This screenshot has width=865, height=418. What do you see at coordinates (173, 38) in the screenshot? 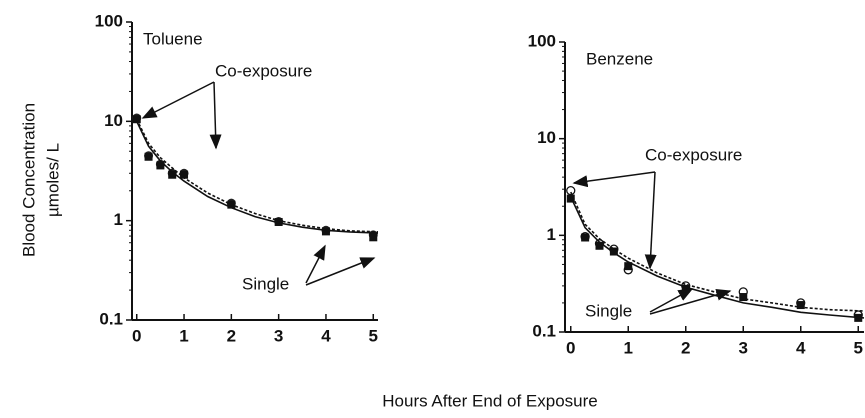
I see `panel-title: Toluene` at bounding box center [173, 38].